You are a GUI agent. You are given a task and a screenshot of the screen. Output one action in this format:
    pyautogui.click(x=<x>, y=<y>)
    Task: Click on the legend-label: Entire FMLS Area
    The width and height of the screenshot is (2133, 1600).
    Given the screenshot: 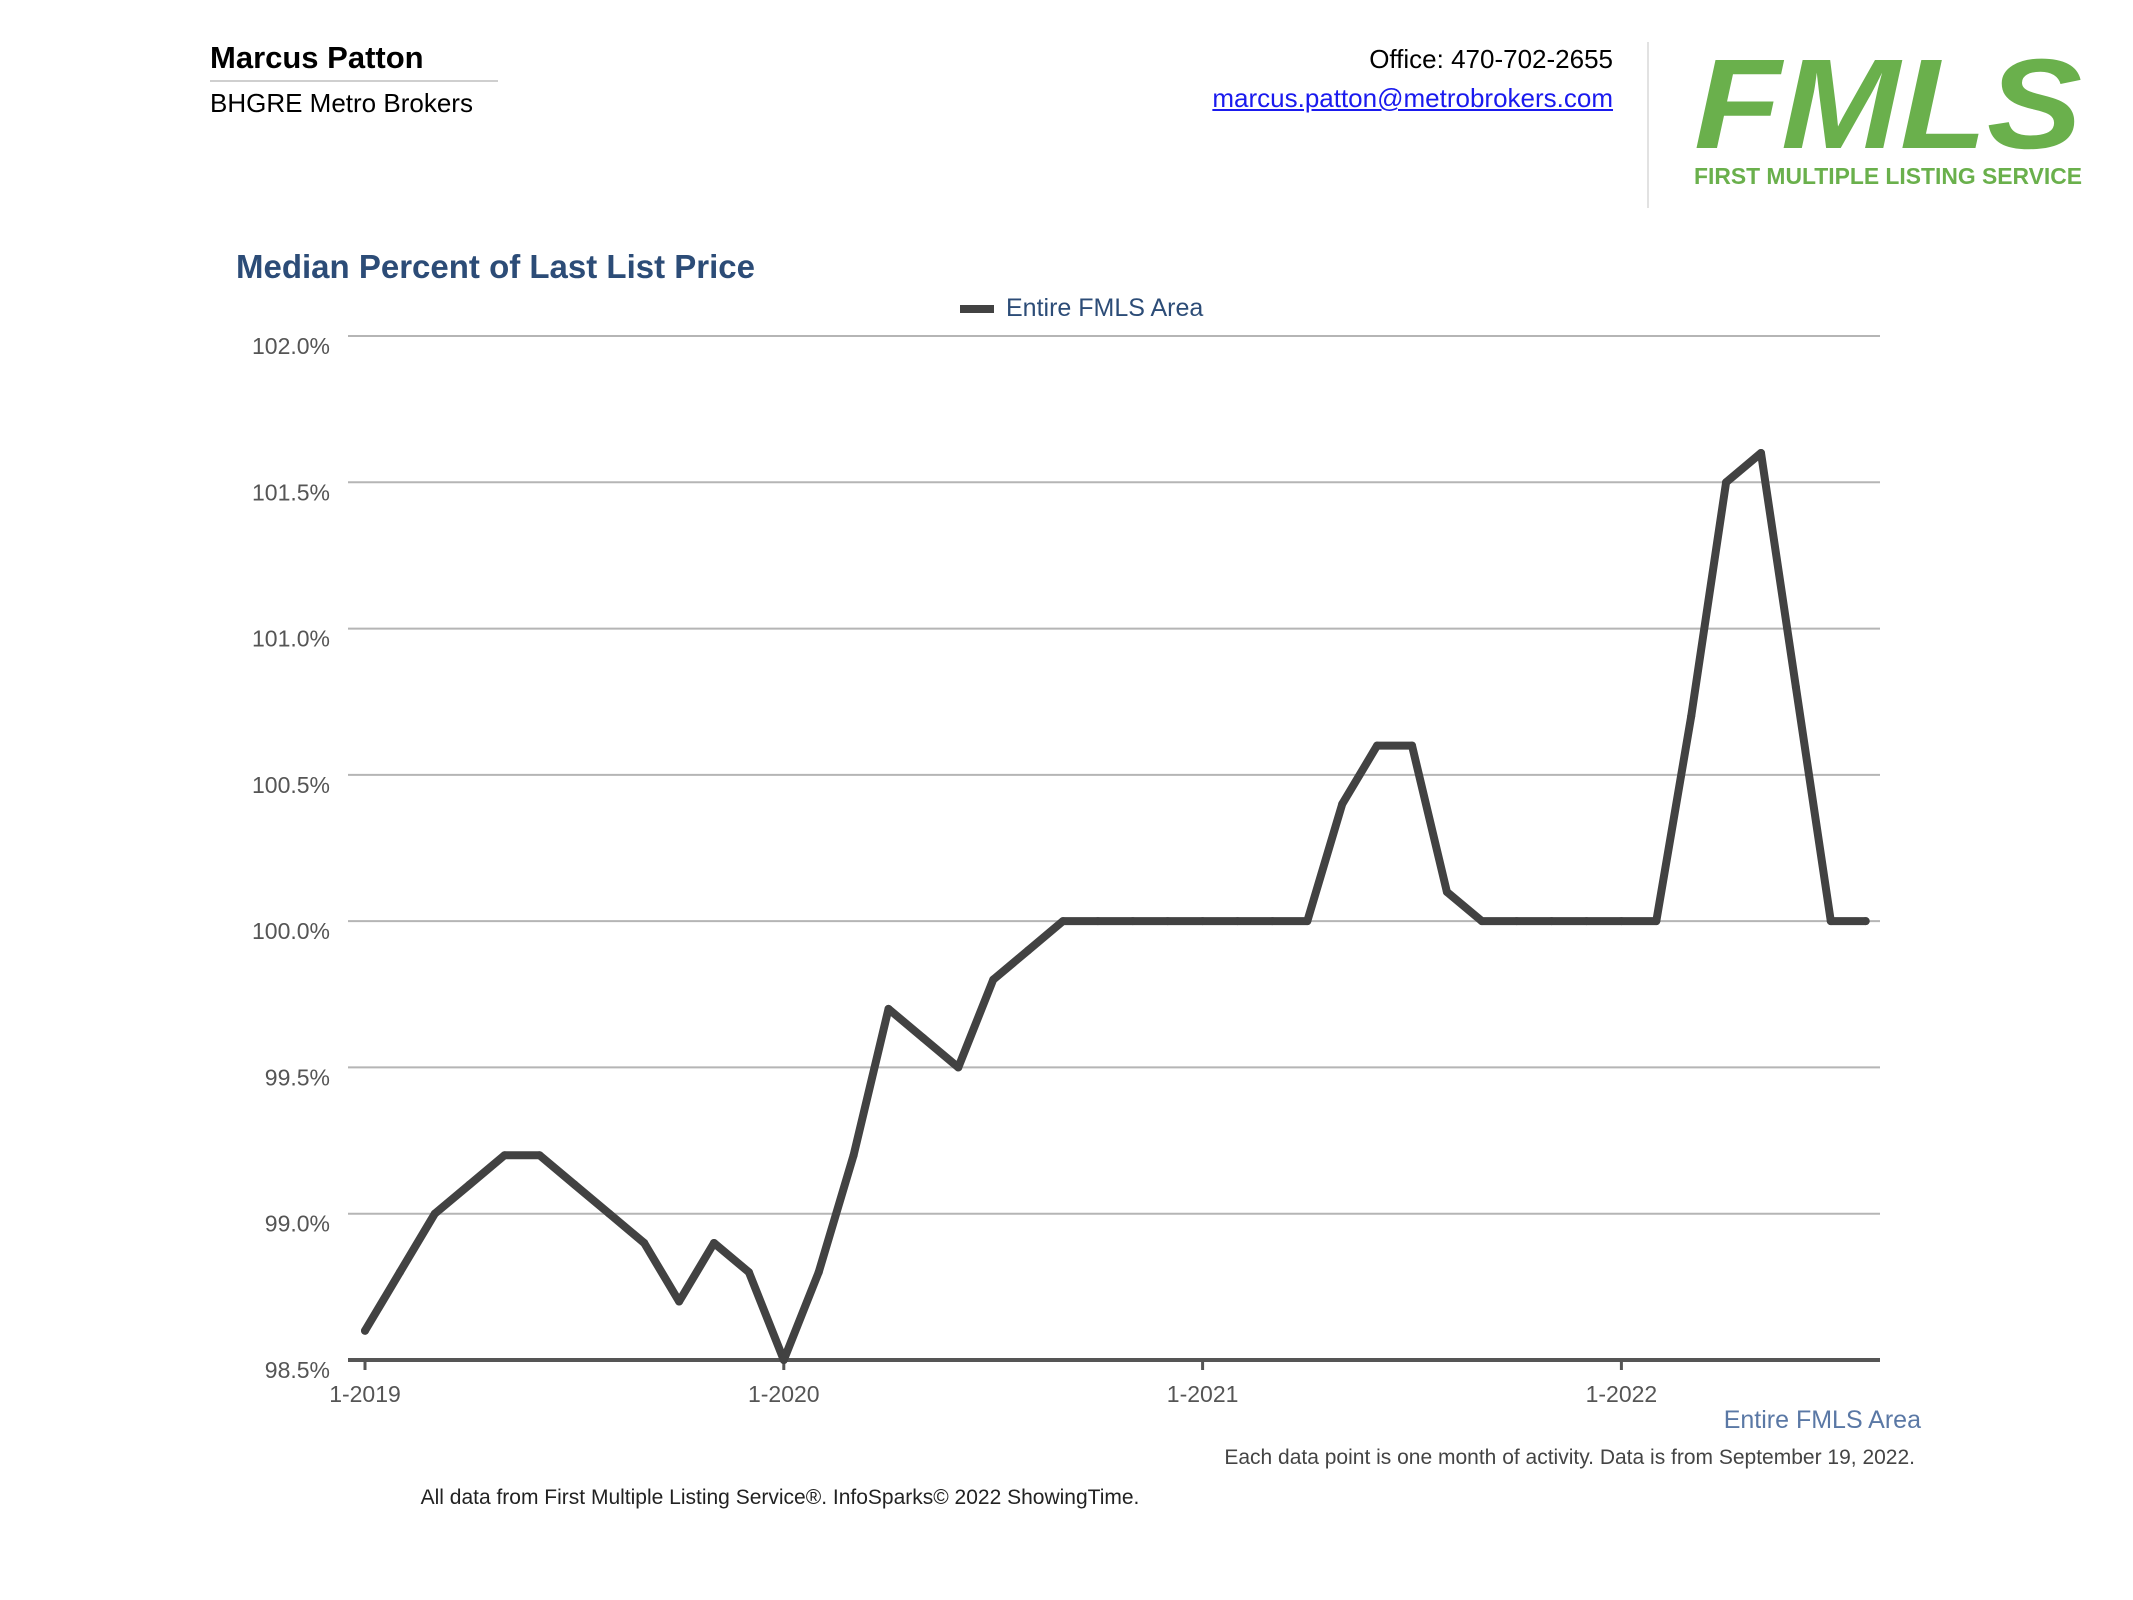 What is the action you would take?
    pyautogui.click(x=1105, y=308)
    